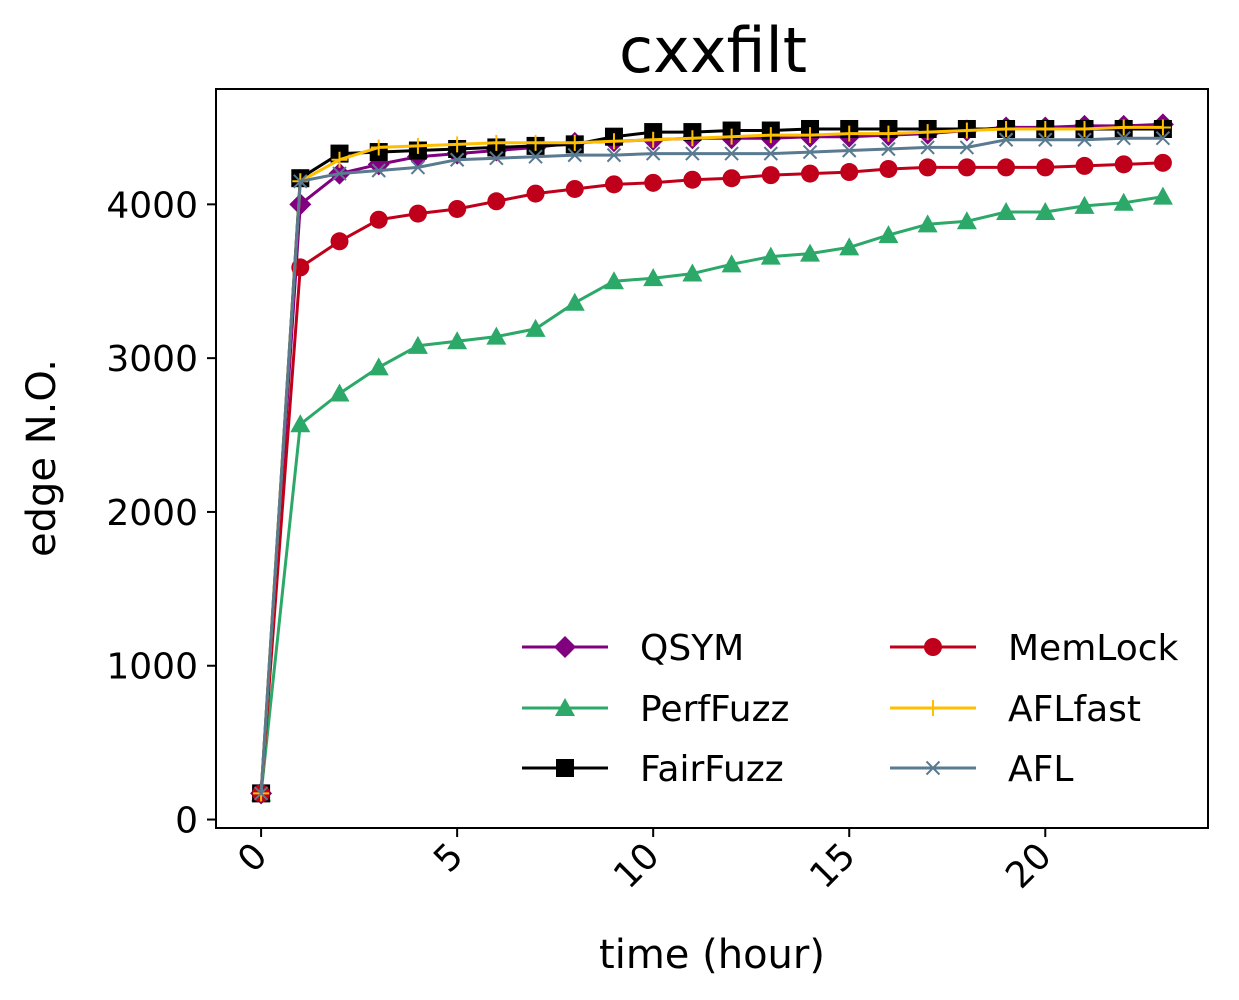  What do you see at coordinates (692, 648) in the screenshot?
I see `legend-label-qsym: QSYM` at bounding box center [692, 648].